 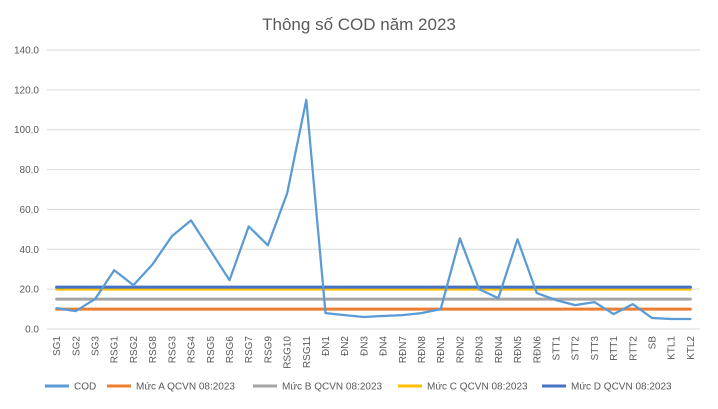 I want to click on x-tick-label: SB, so click(x=652, y=343).